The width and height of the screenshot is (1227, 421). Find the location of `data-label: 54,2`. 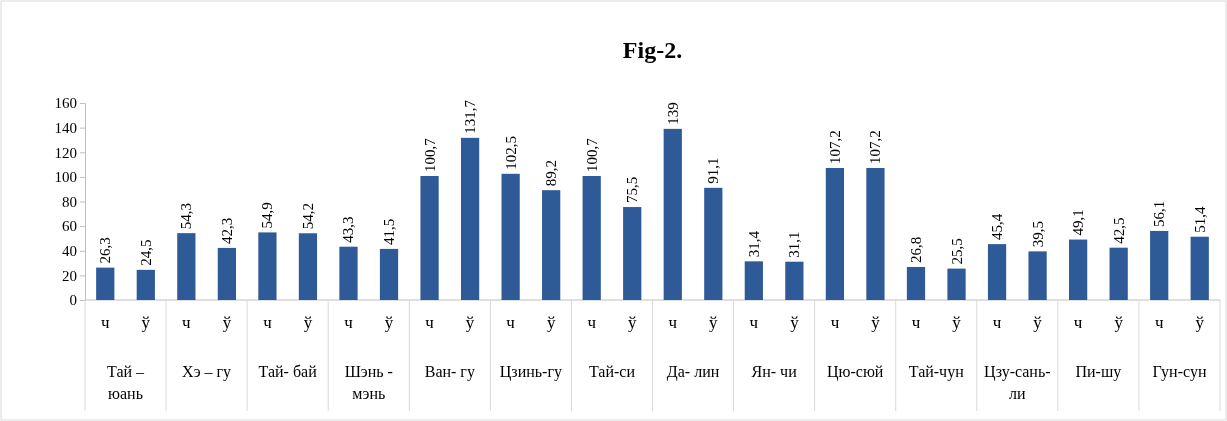

data-label: 54,2 is located at coordinates (307, 216).